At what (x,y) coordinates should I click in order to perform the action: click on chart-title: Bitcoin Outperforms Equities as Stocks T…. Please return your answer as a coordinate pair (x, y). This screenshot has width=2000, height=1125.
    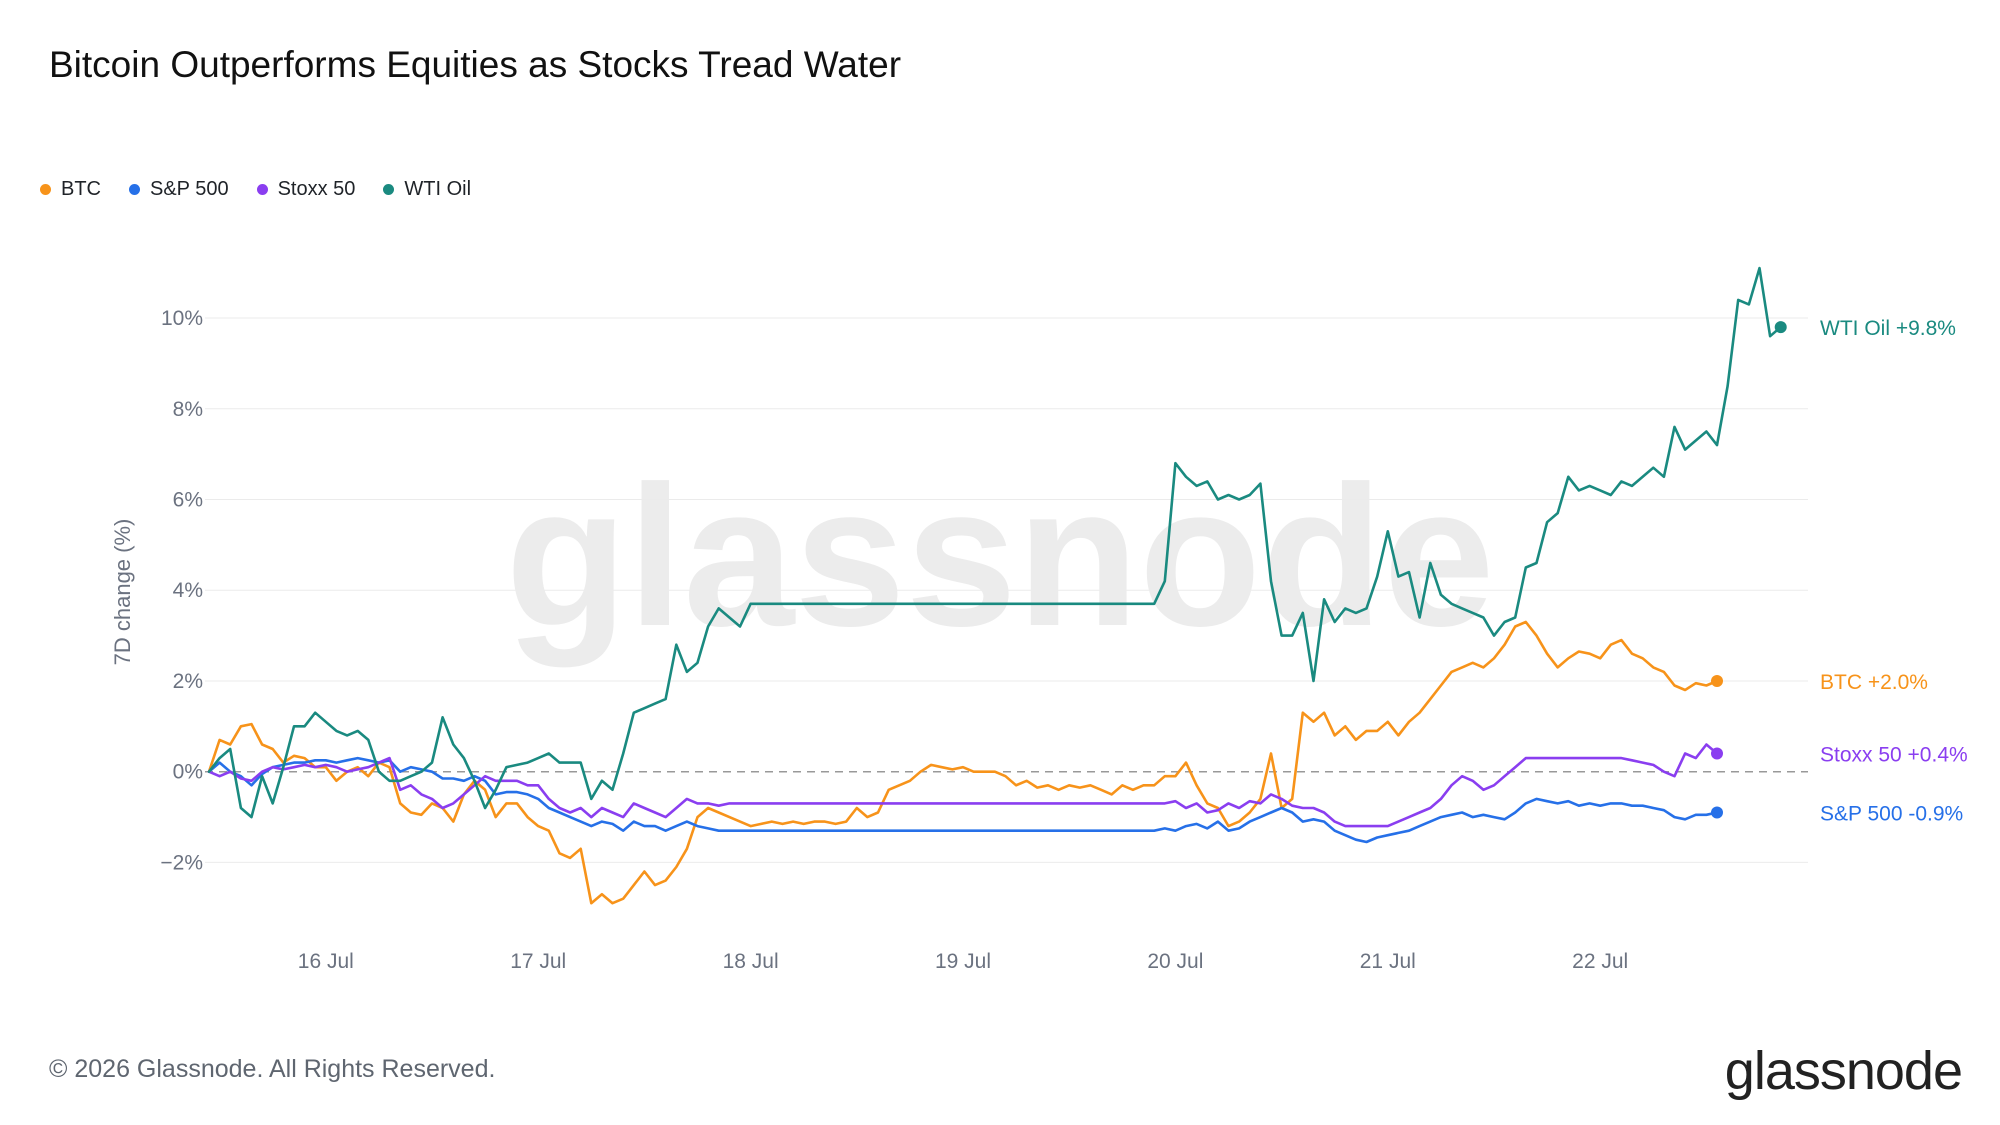
    Looking at the image, I should click on (475, 64).